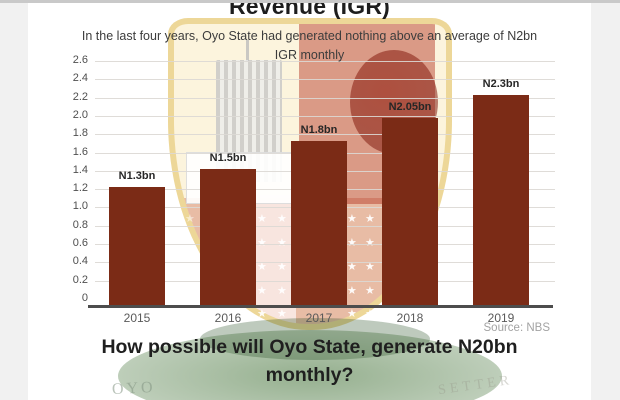 This screenshot has height=400, width=620. I want to click on y-tick-label-0.4: 0.4, so click(80, 261).